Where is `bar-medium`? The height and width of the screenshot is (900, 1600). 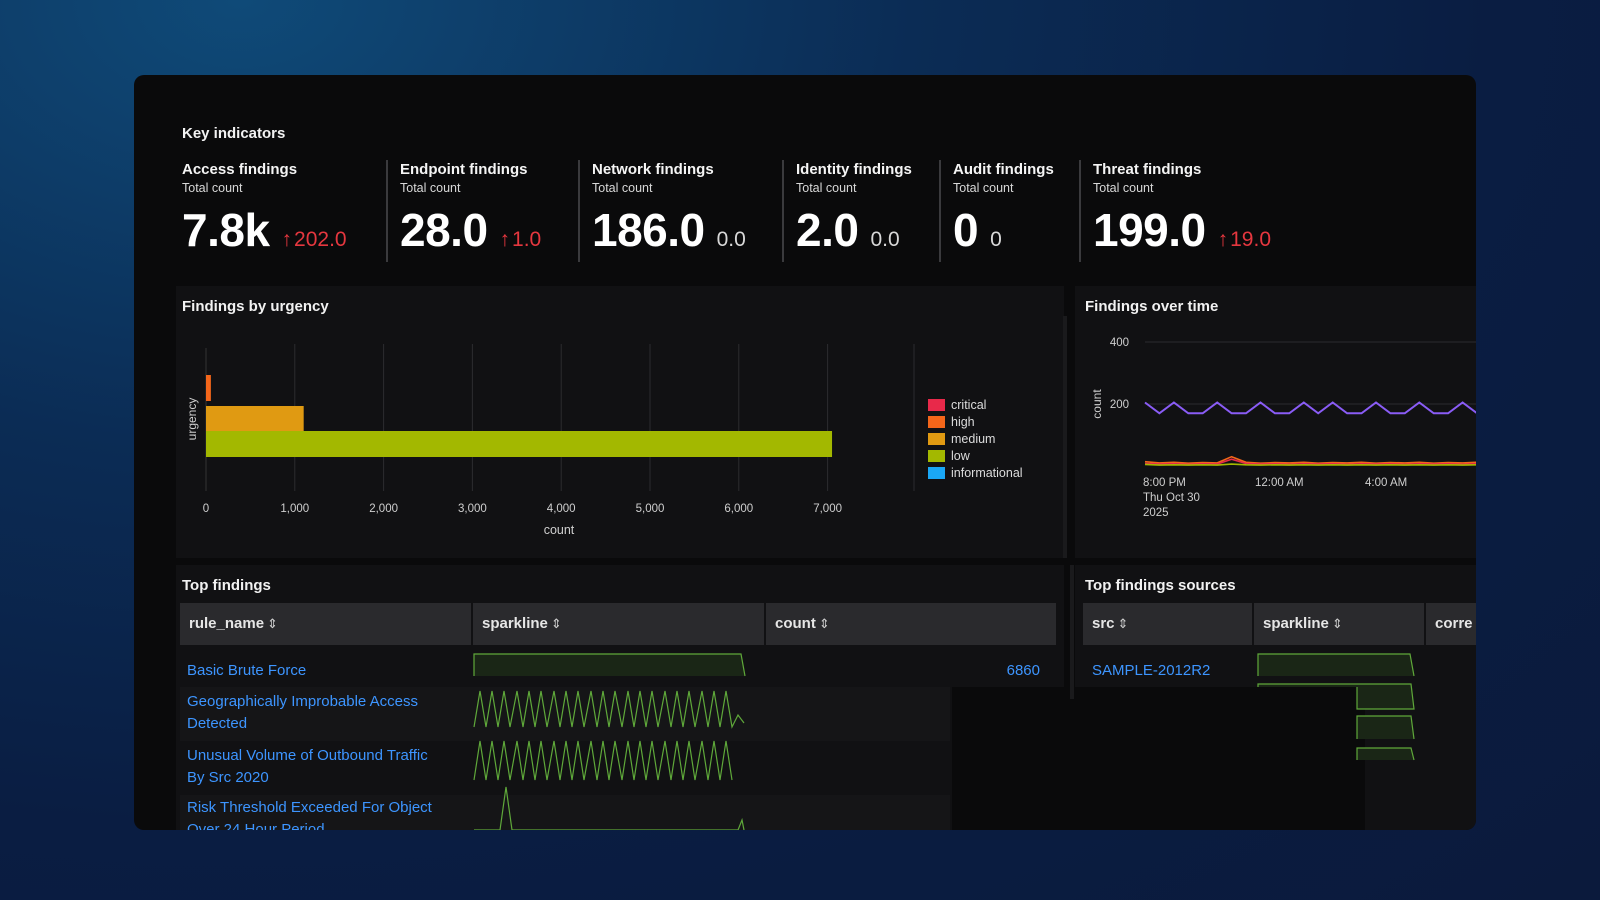 bar-medium is located at coordinates (255, 419).